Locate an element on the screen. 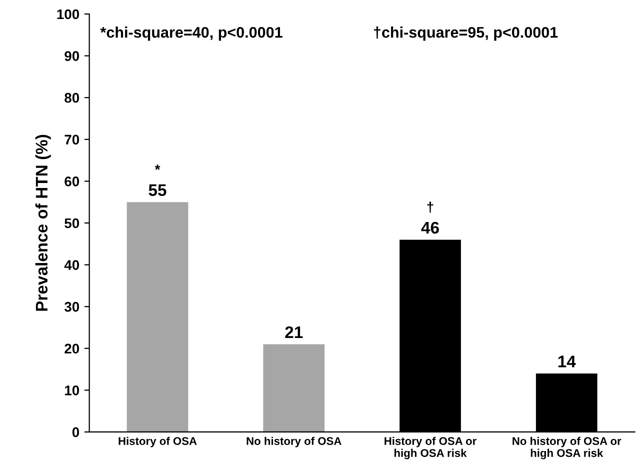  x-tick-label: History of OSA or high OSA risk is located at coordinates (430, 448).